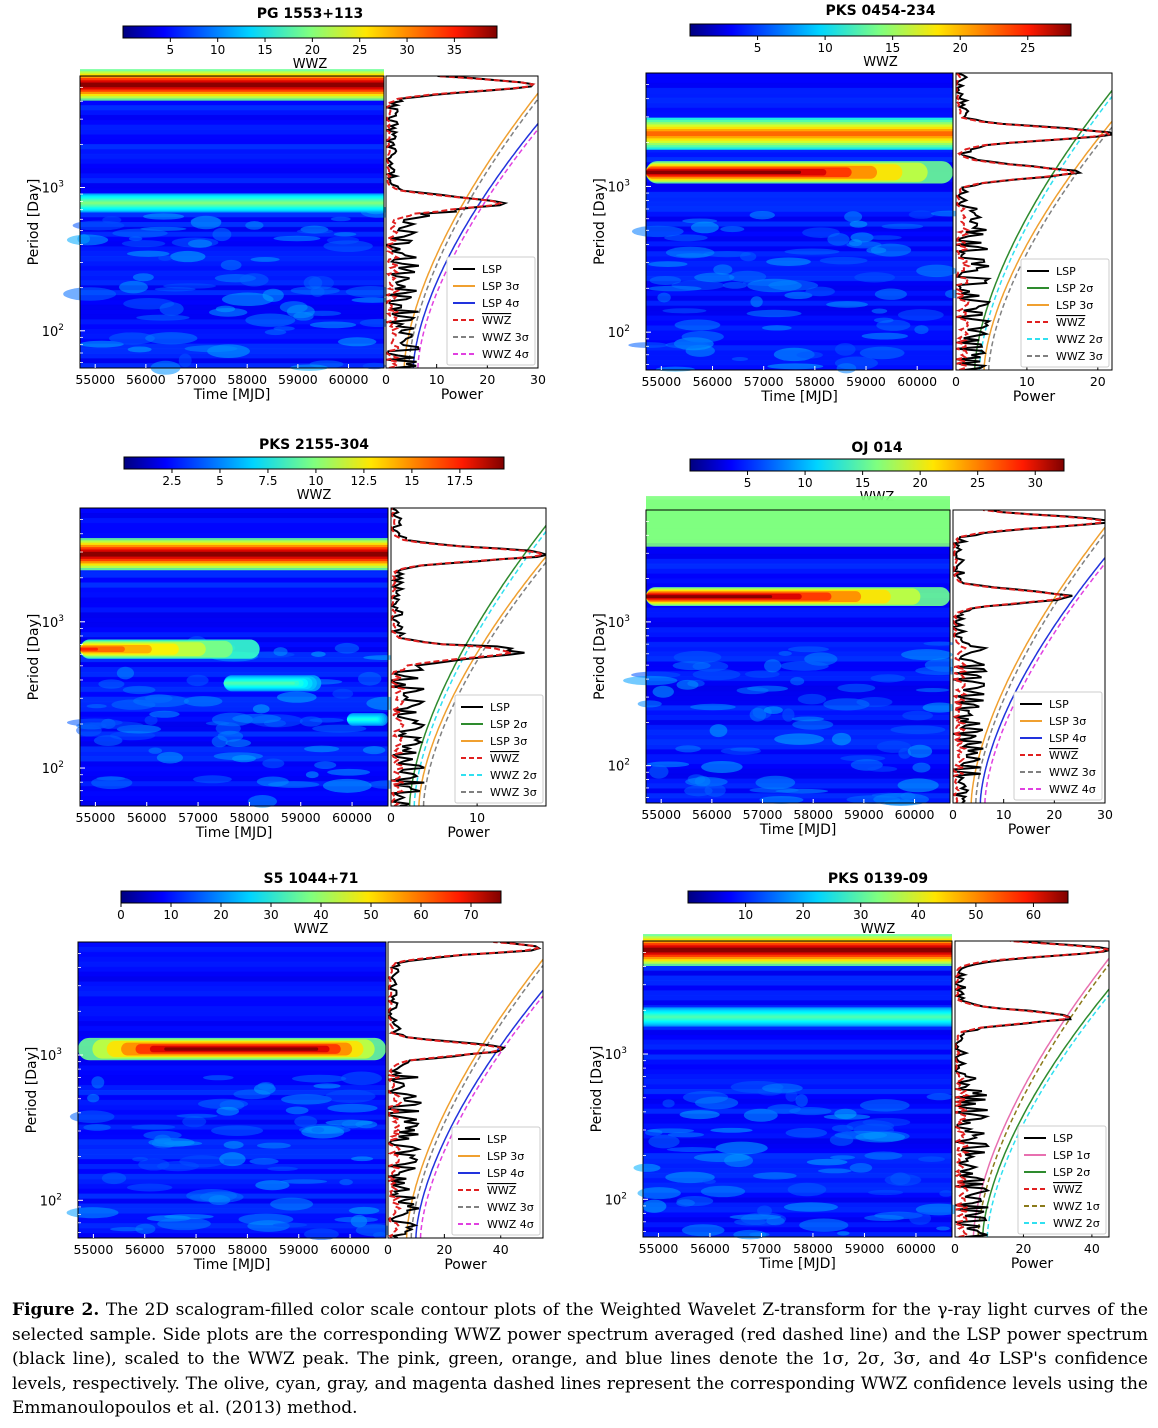  I want to click on panel-title: PG 1553+113, so click(310, 14).